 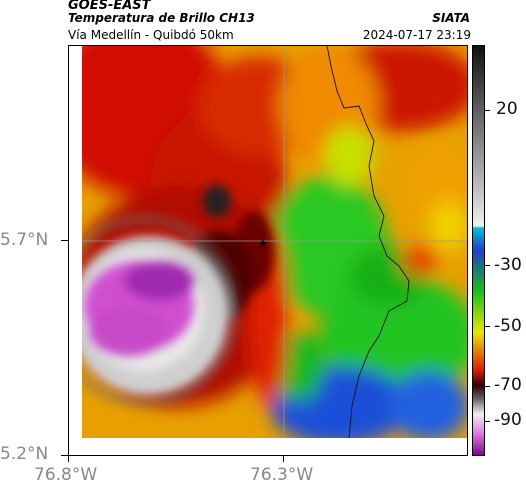 I want to click on colorbar-gradient, so click(x=478, y=250).